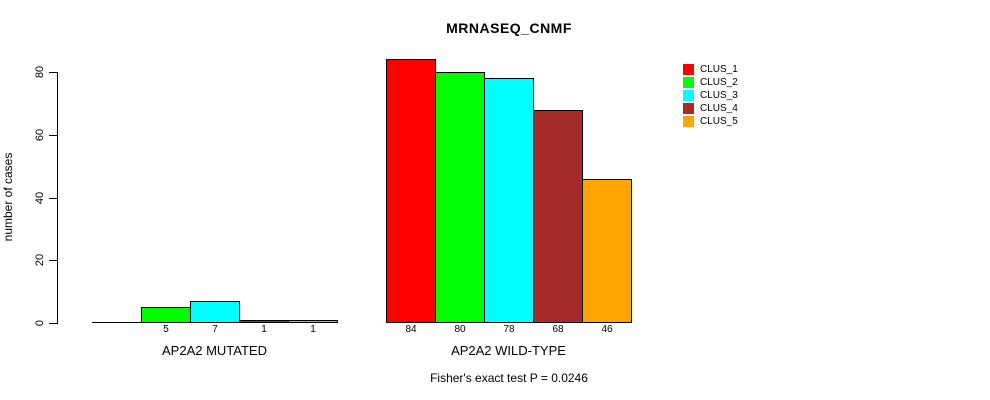  I want to click on bar-clus_1-wildtype, so click(411, 191).